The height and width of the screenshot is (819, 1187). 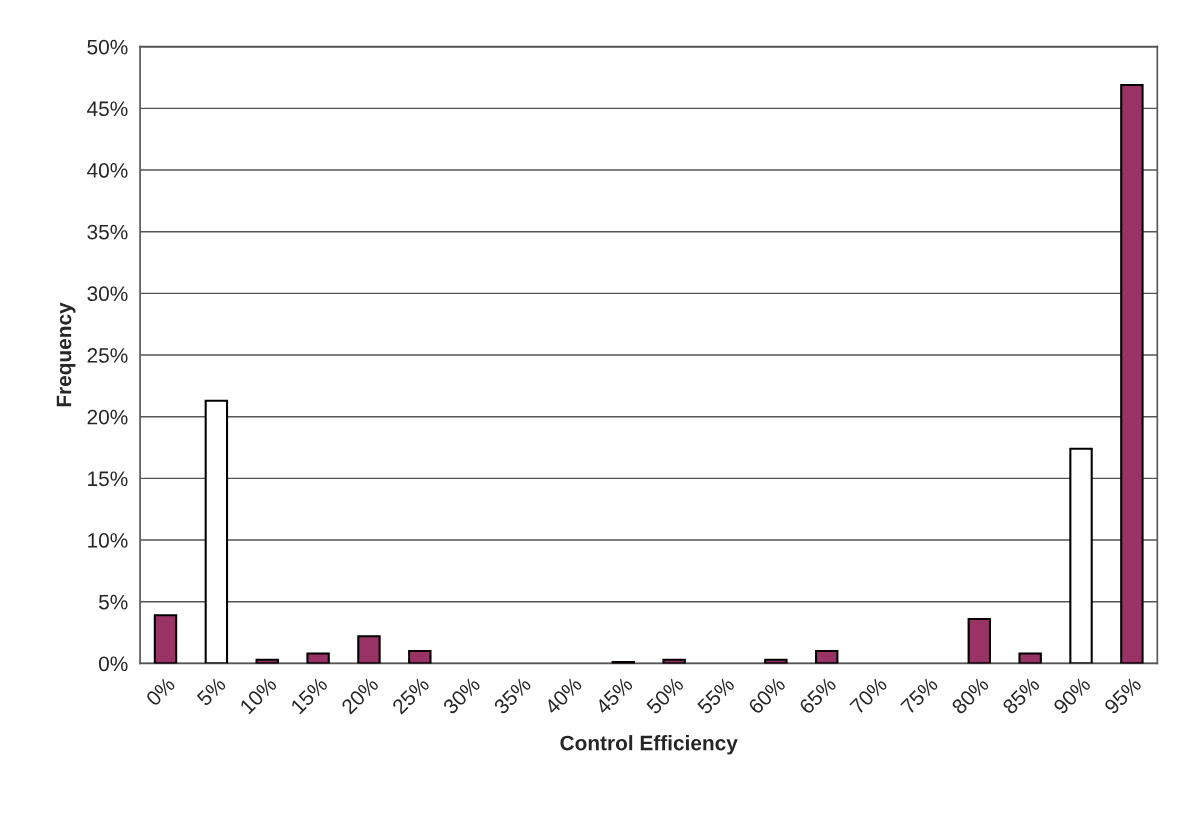 I want to click on x-tick-label: 50%, so click(x=665, y=695).